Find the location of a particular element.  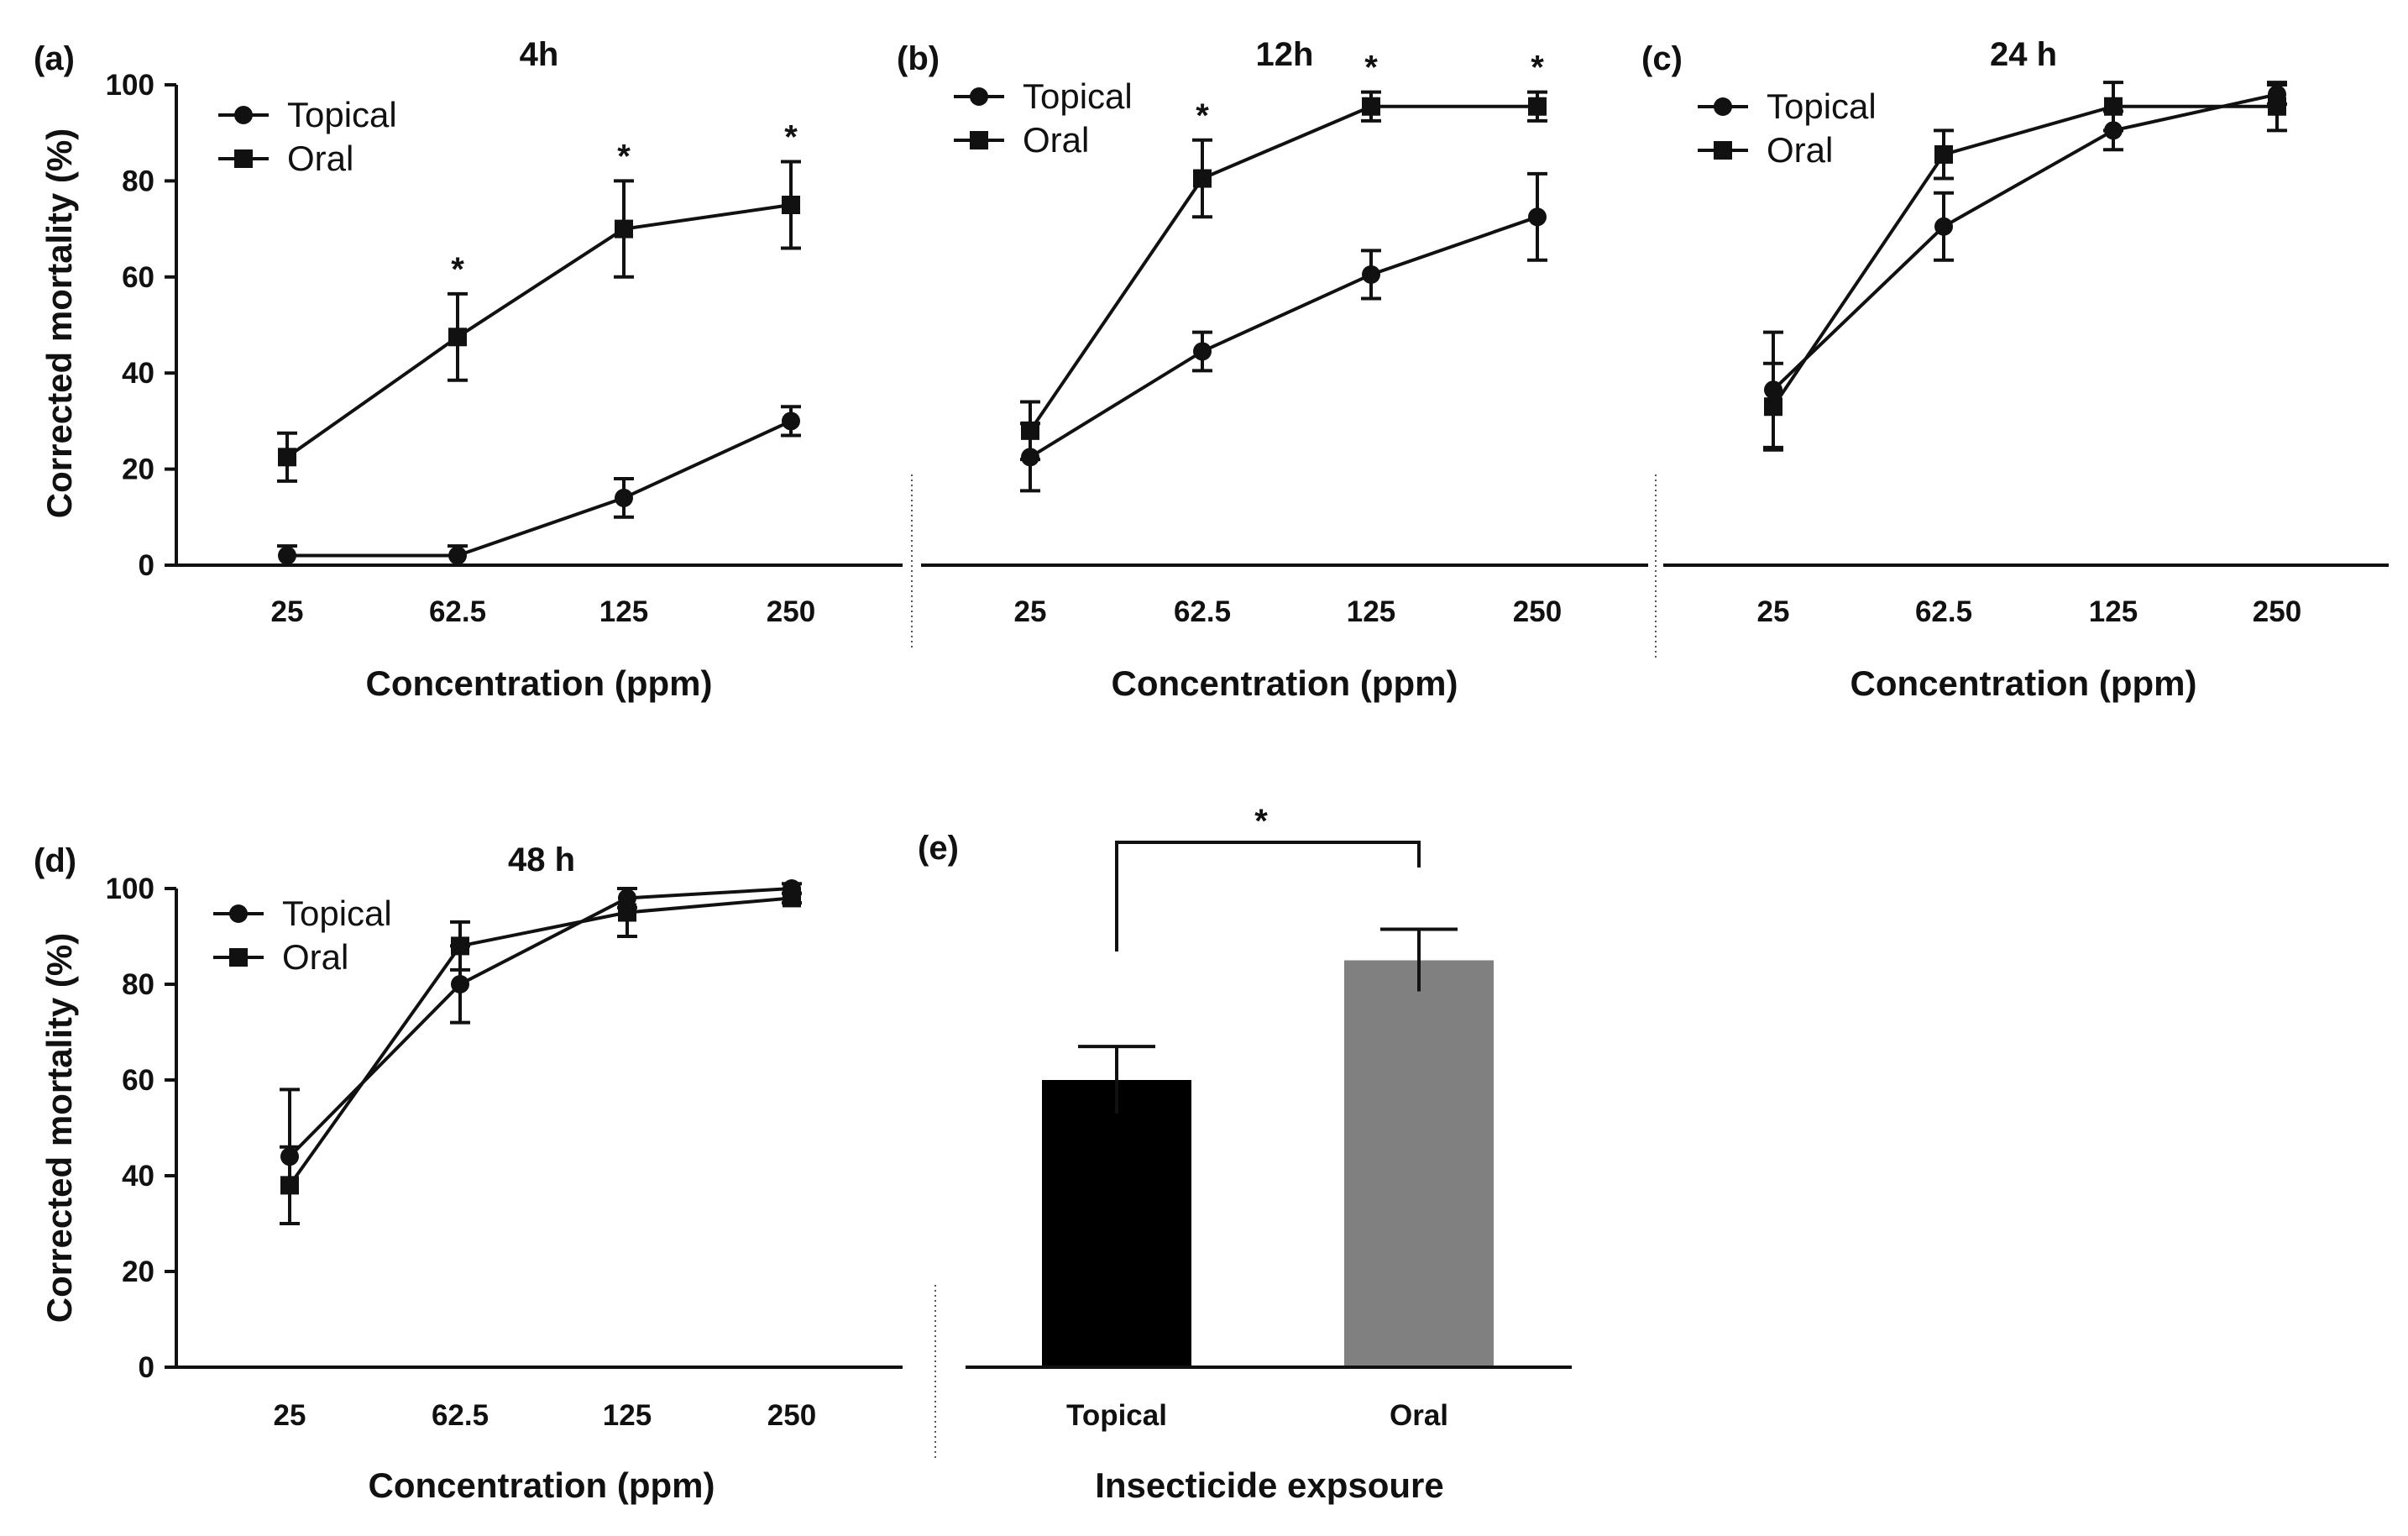

chart3-title: 48 h is located at coordinates (541, 859).